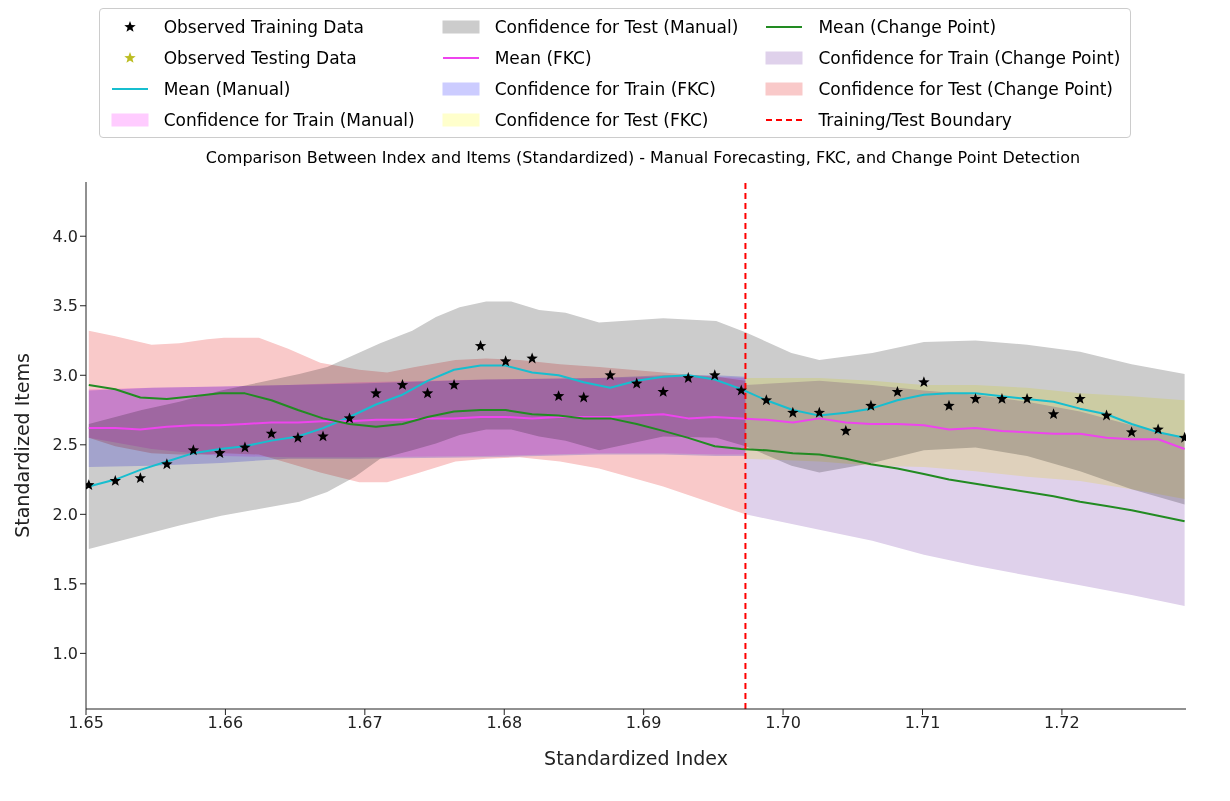 This screenshot has height=801, width=1230. I want to click on y-tick-label: 3.5, so click(65, 306).